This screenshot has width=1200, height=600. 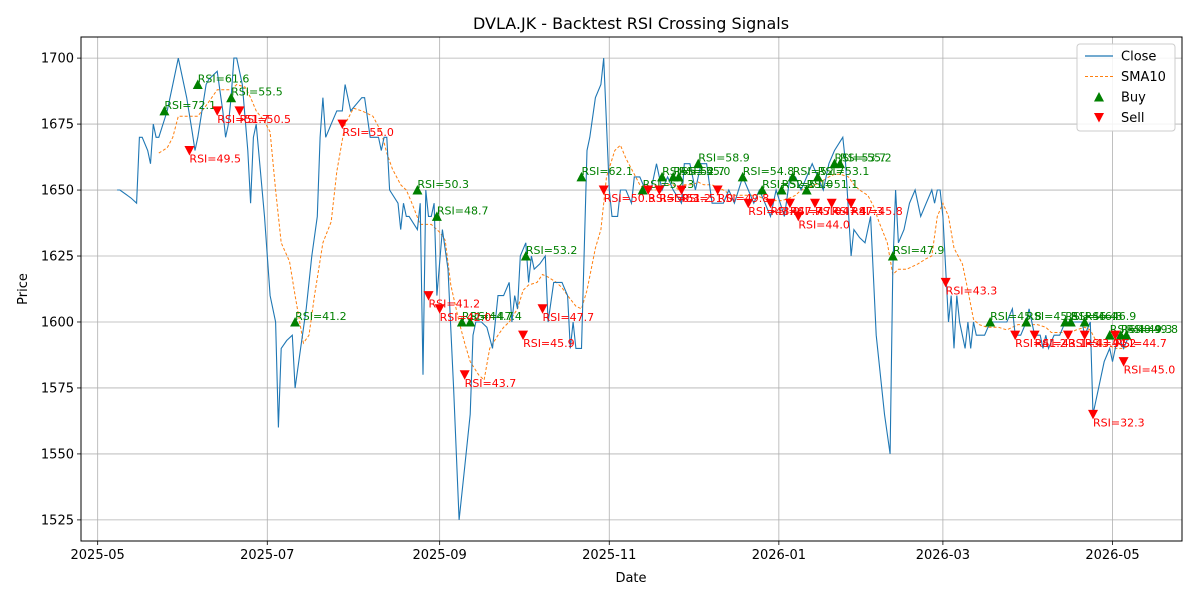 What do you see at coordinates (224, 78) in the screenshot?
I see `buy-signal-label: RSI=61.6` at bounding box center [224, 78].